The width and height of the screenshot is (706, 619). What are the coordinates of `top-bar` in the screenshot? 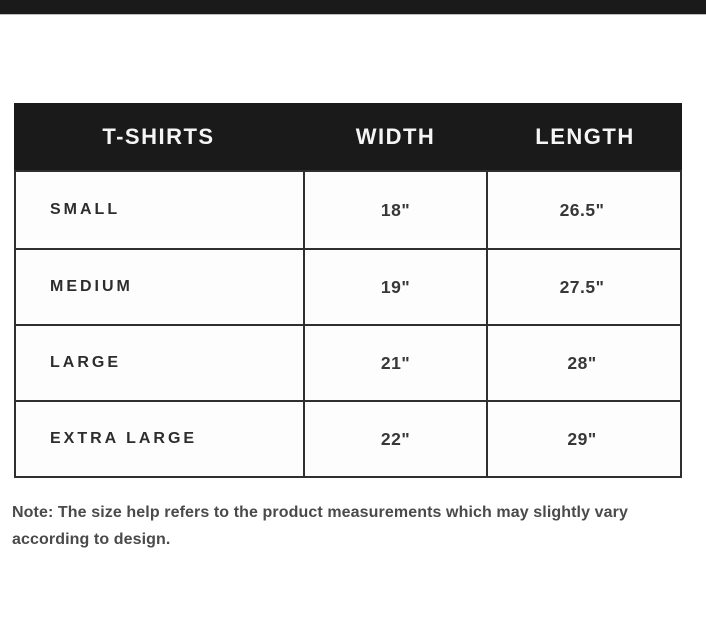 It's located at (353, 7).